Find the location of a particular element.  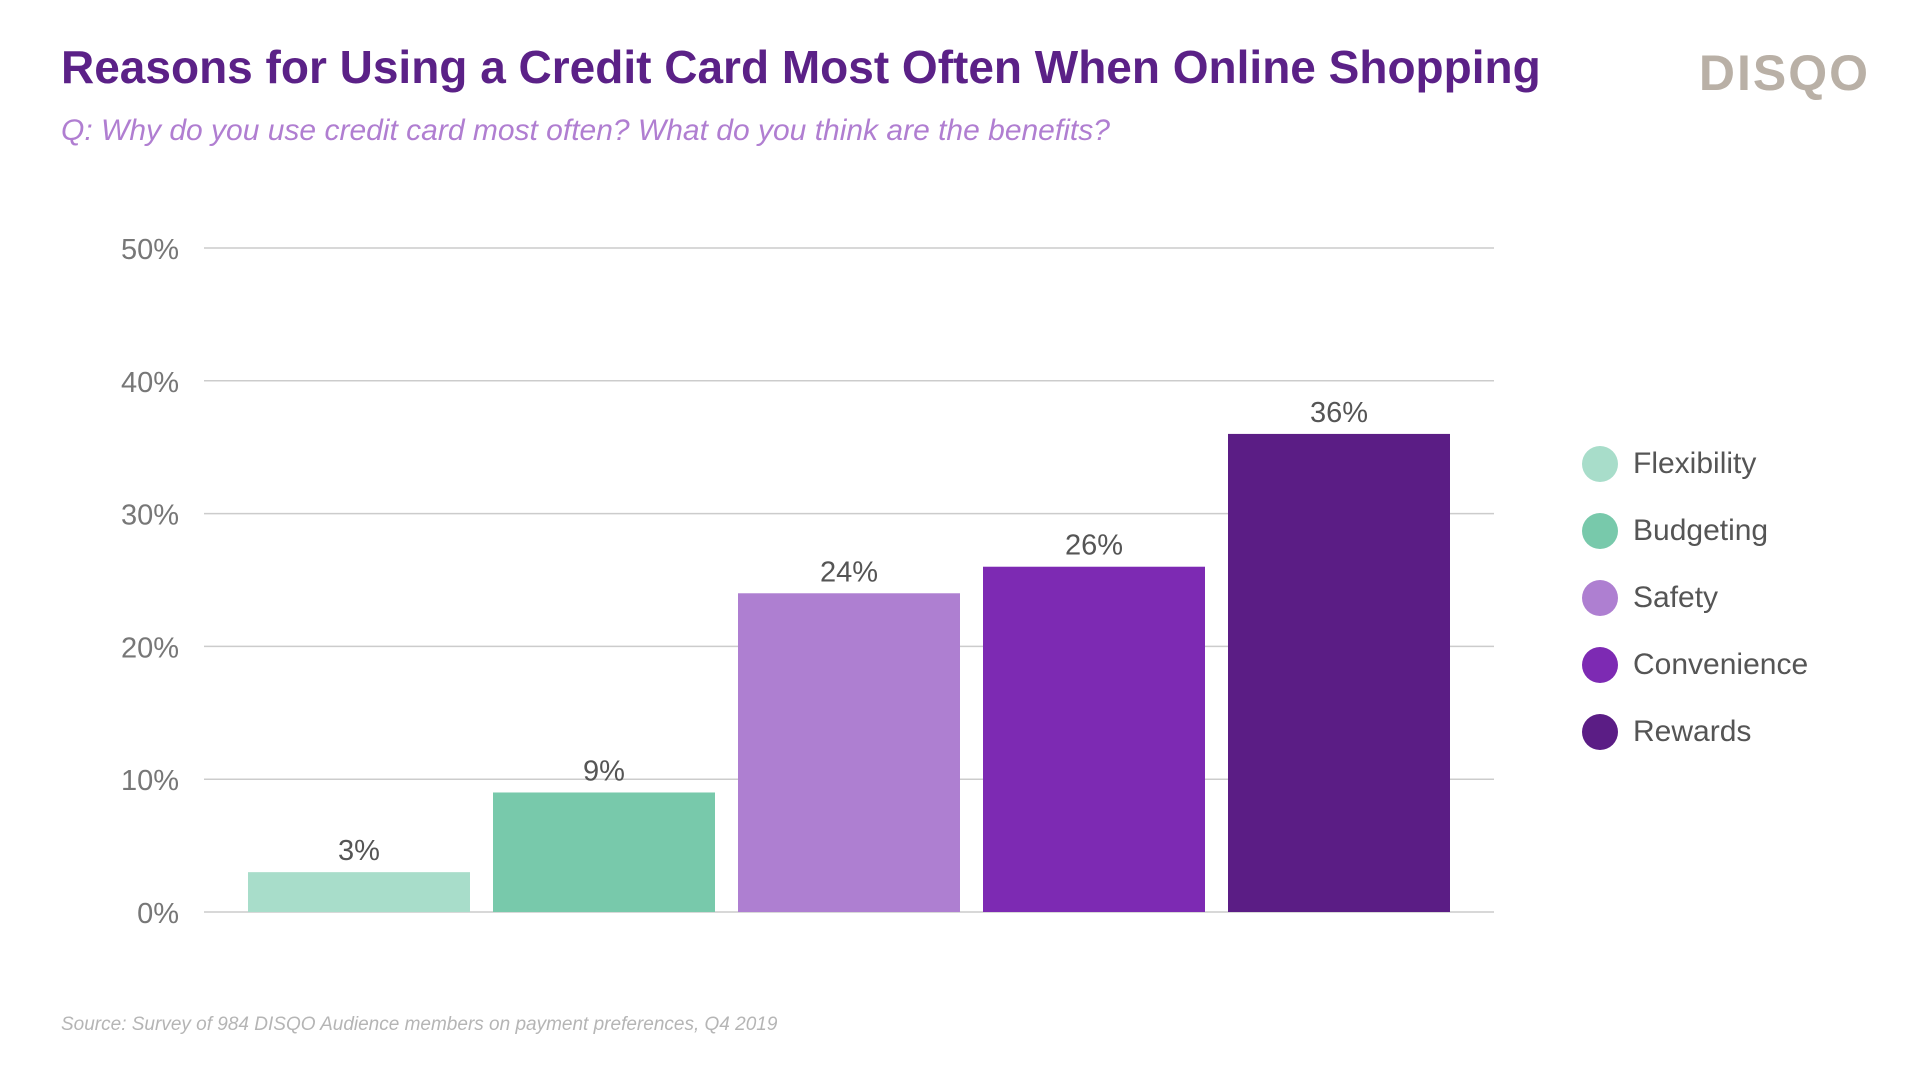

bar-rewards is located at coordinates (1339, 672).